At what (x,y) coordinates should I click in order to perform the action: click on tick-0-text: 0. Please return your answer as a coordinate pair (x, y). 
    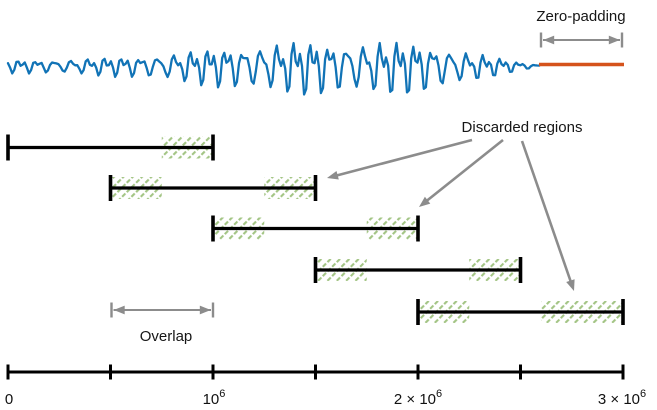
    Looking at the image, I should click on (9, 399).